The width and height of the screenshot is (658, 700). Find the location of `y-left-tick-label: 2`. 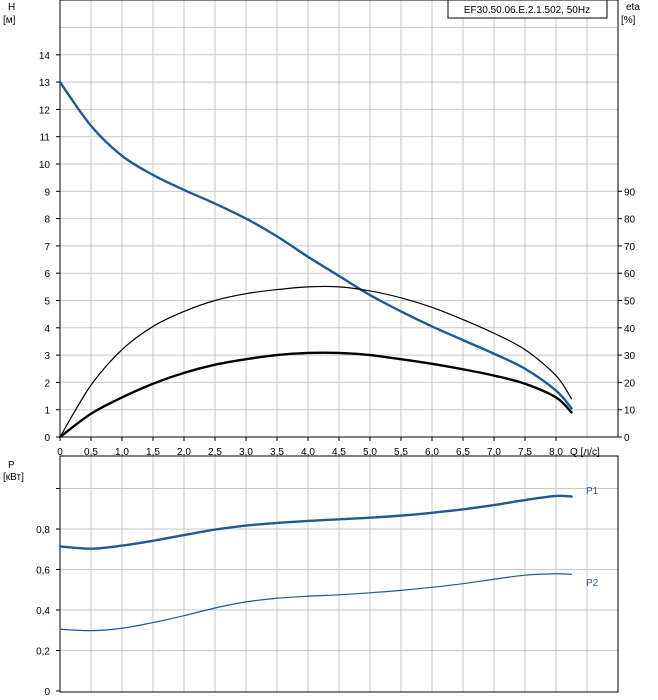

y-left-tick-label: 2 is located at coordinates (47, 383).